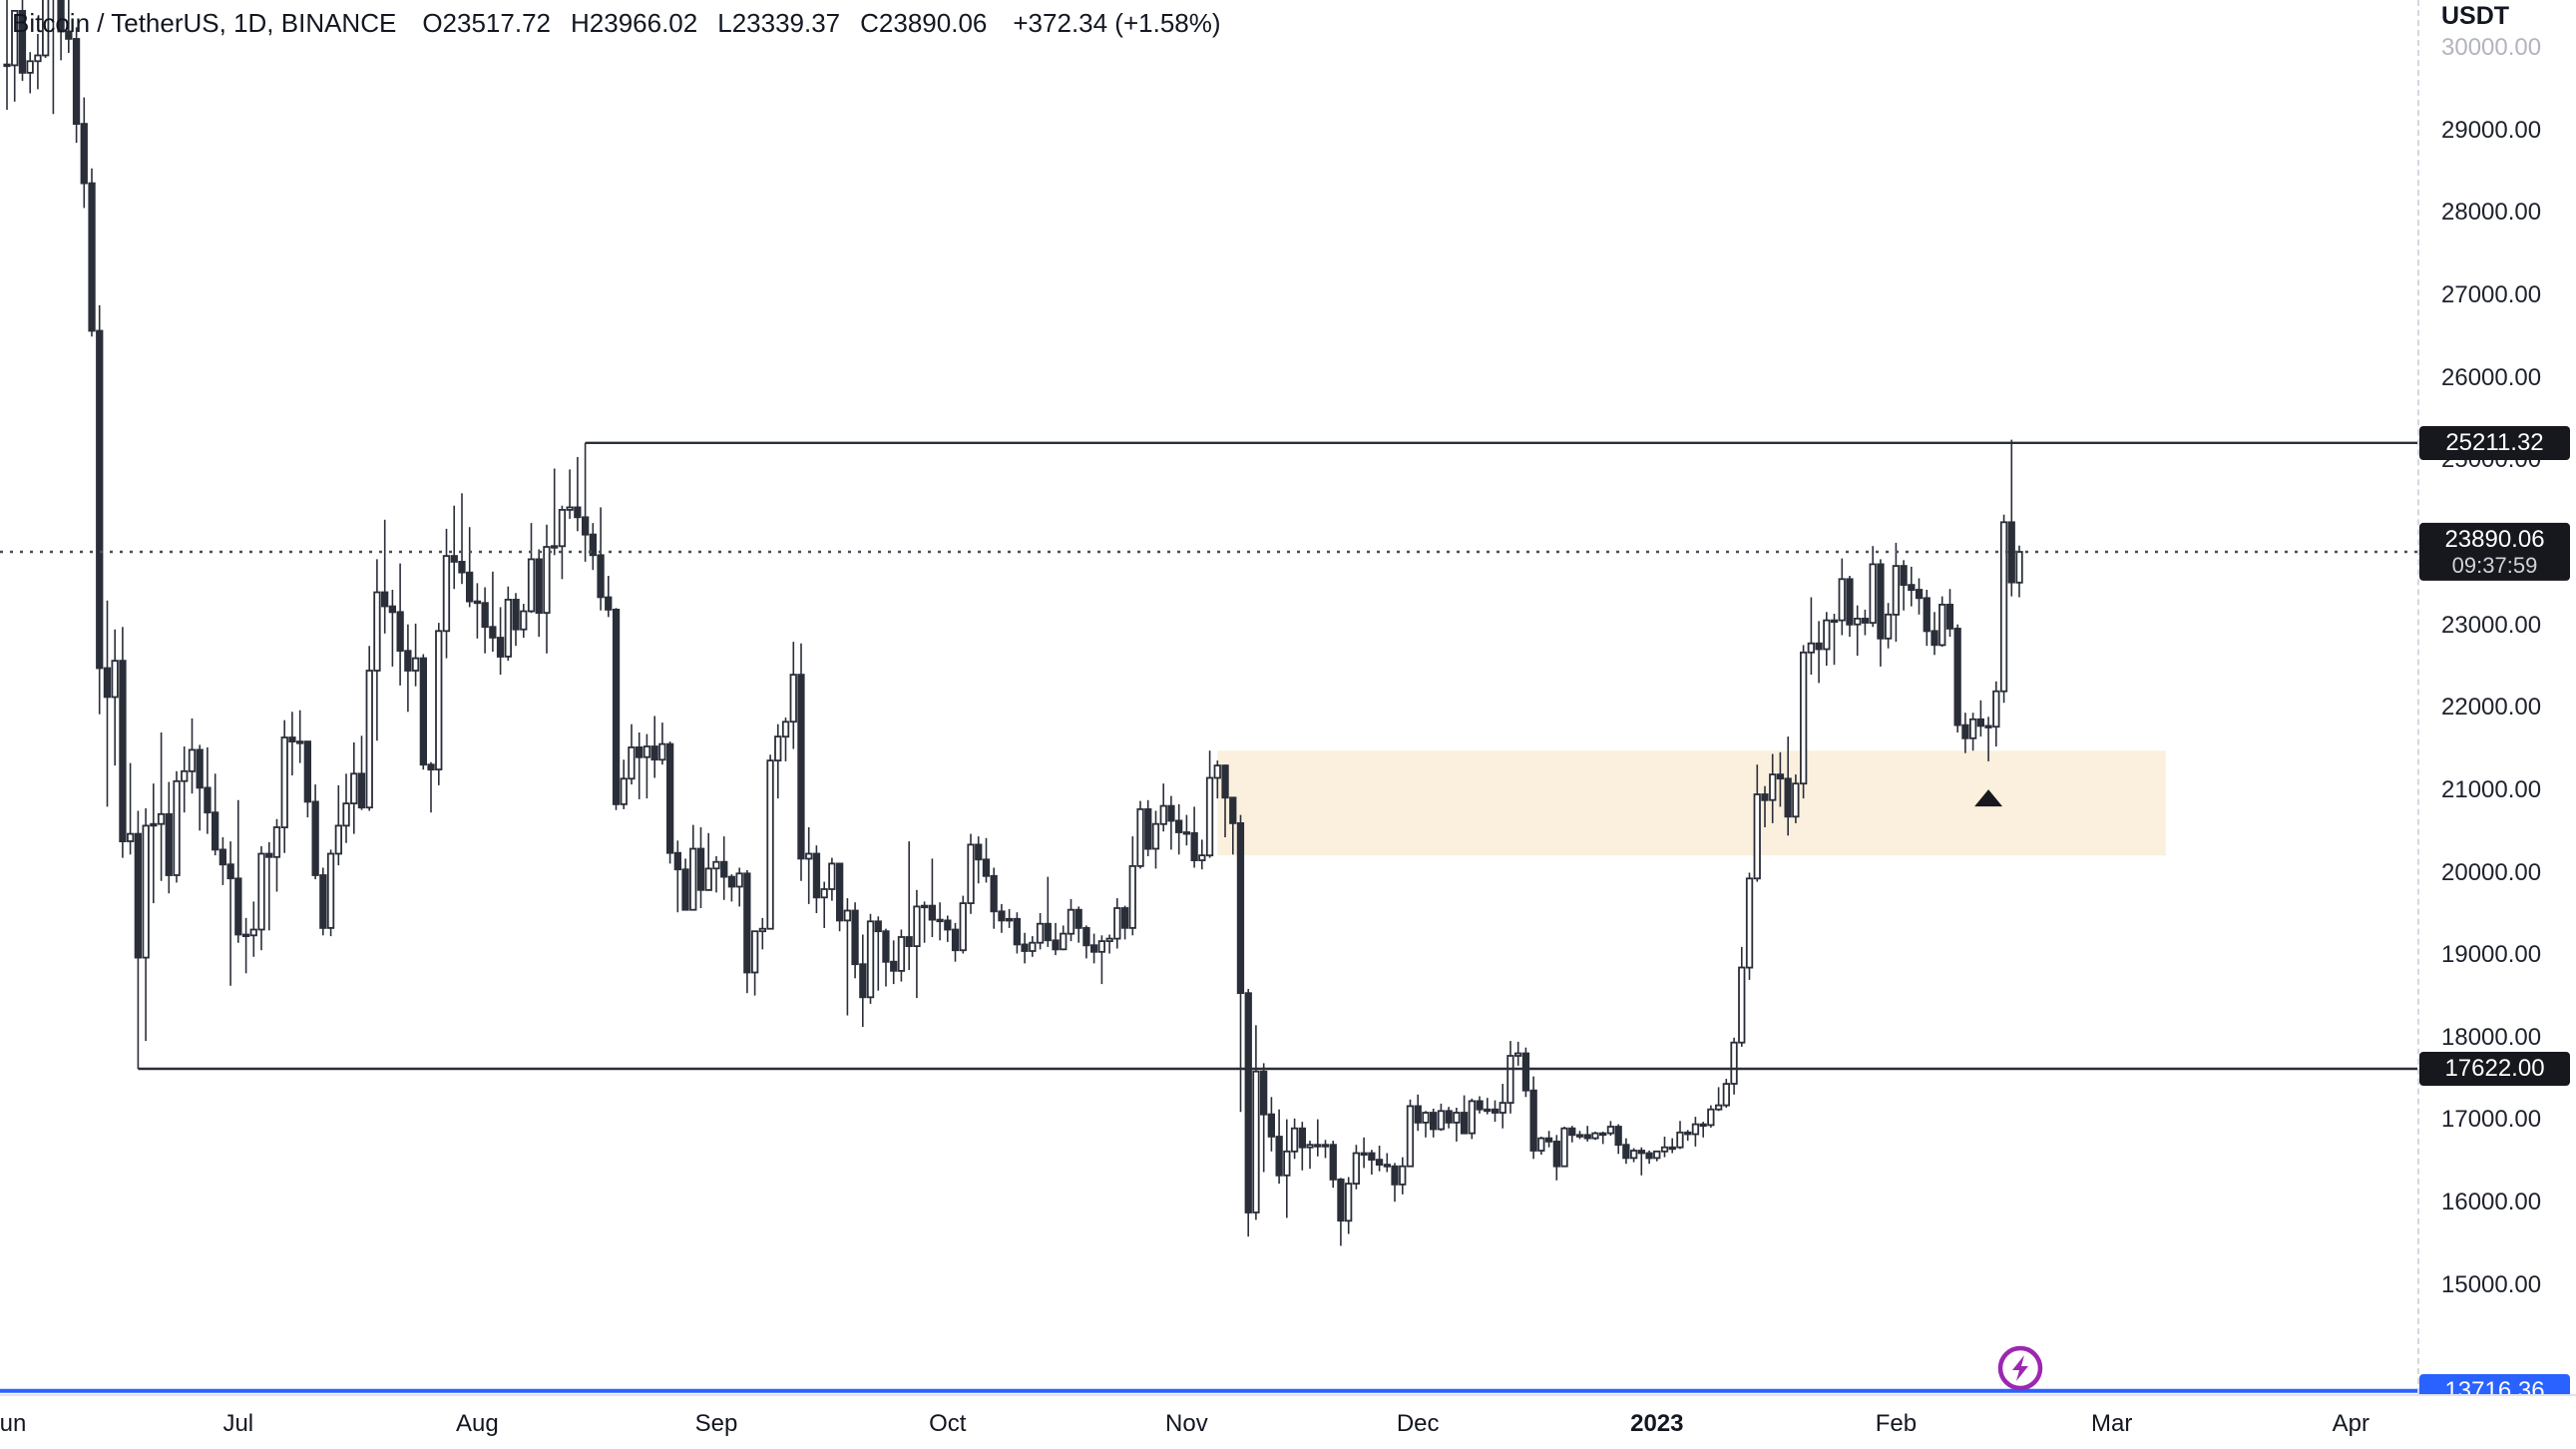 The width and height of the screenshot is (2576, 1449). I want to click on ohlc-value-l: L23339.37, so click(779, 22).